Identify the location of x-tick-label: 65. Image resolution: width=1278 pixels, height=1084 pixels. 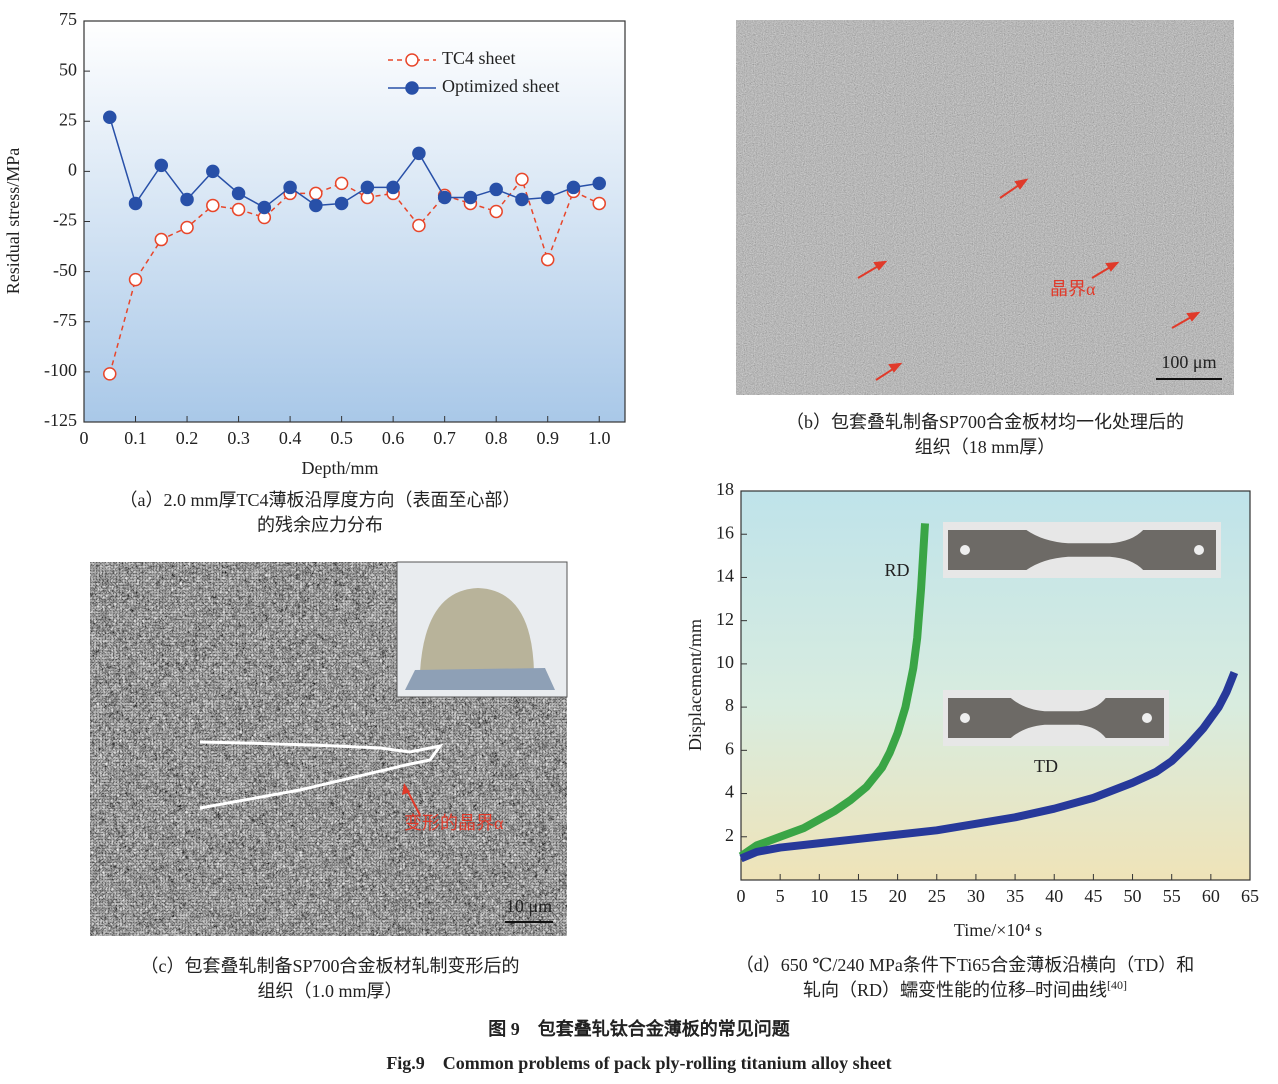
(1250, 896).